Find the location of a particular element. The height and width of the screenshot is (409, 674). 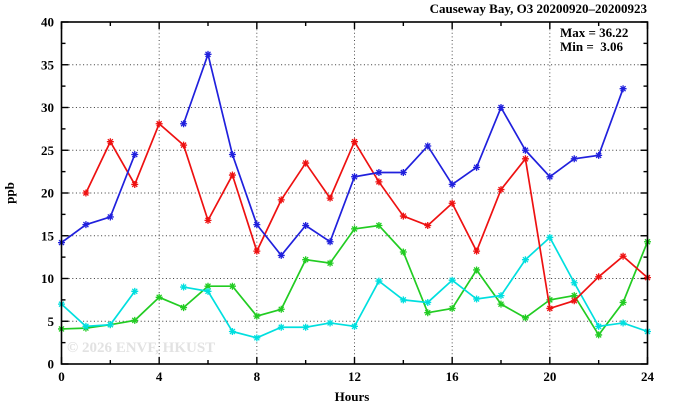

x-tick-label: 8 is located at coordinates (257, 376).